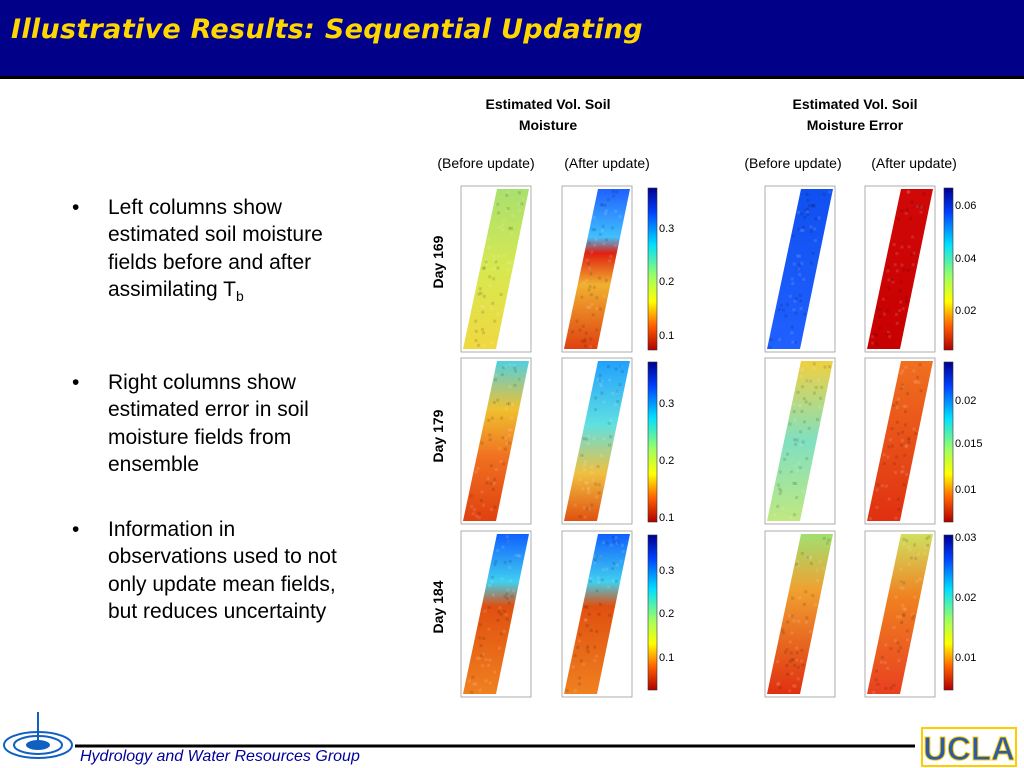 This screenshot has height=768, width=1024. What do you see at coordinates (666, 282) in the screenshot?
I see `colorbar-label: 0.2` at bounding box center [666, 282].